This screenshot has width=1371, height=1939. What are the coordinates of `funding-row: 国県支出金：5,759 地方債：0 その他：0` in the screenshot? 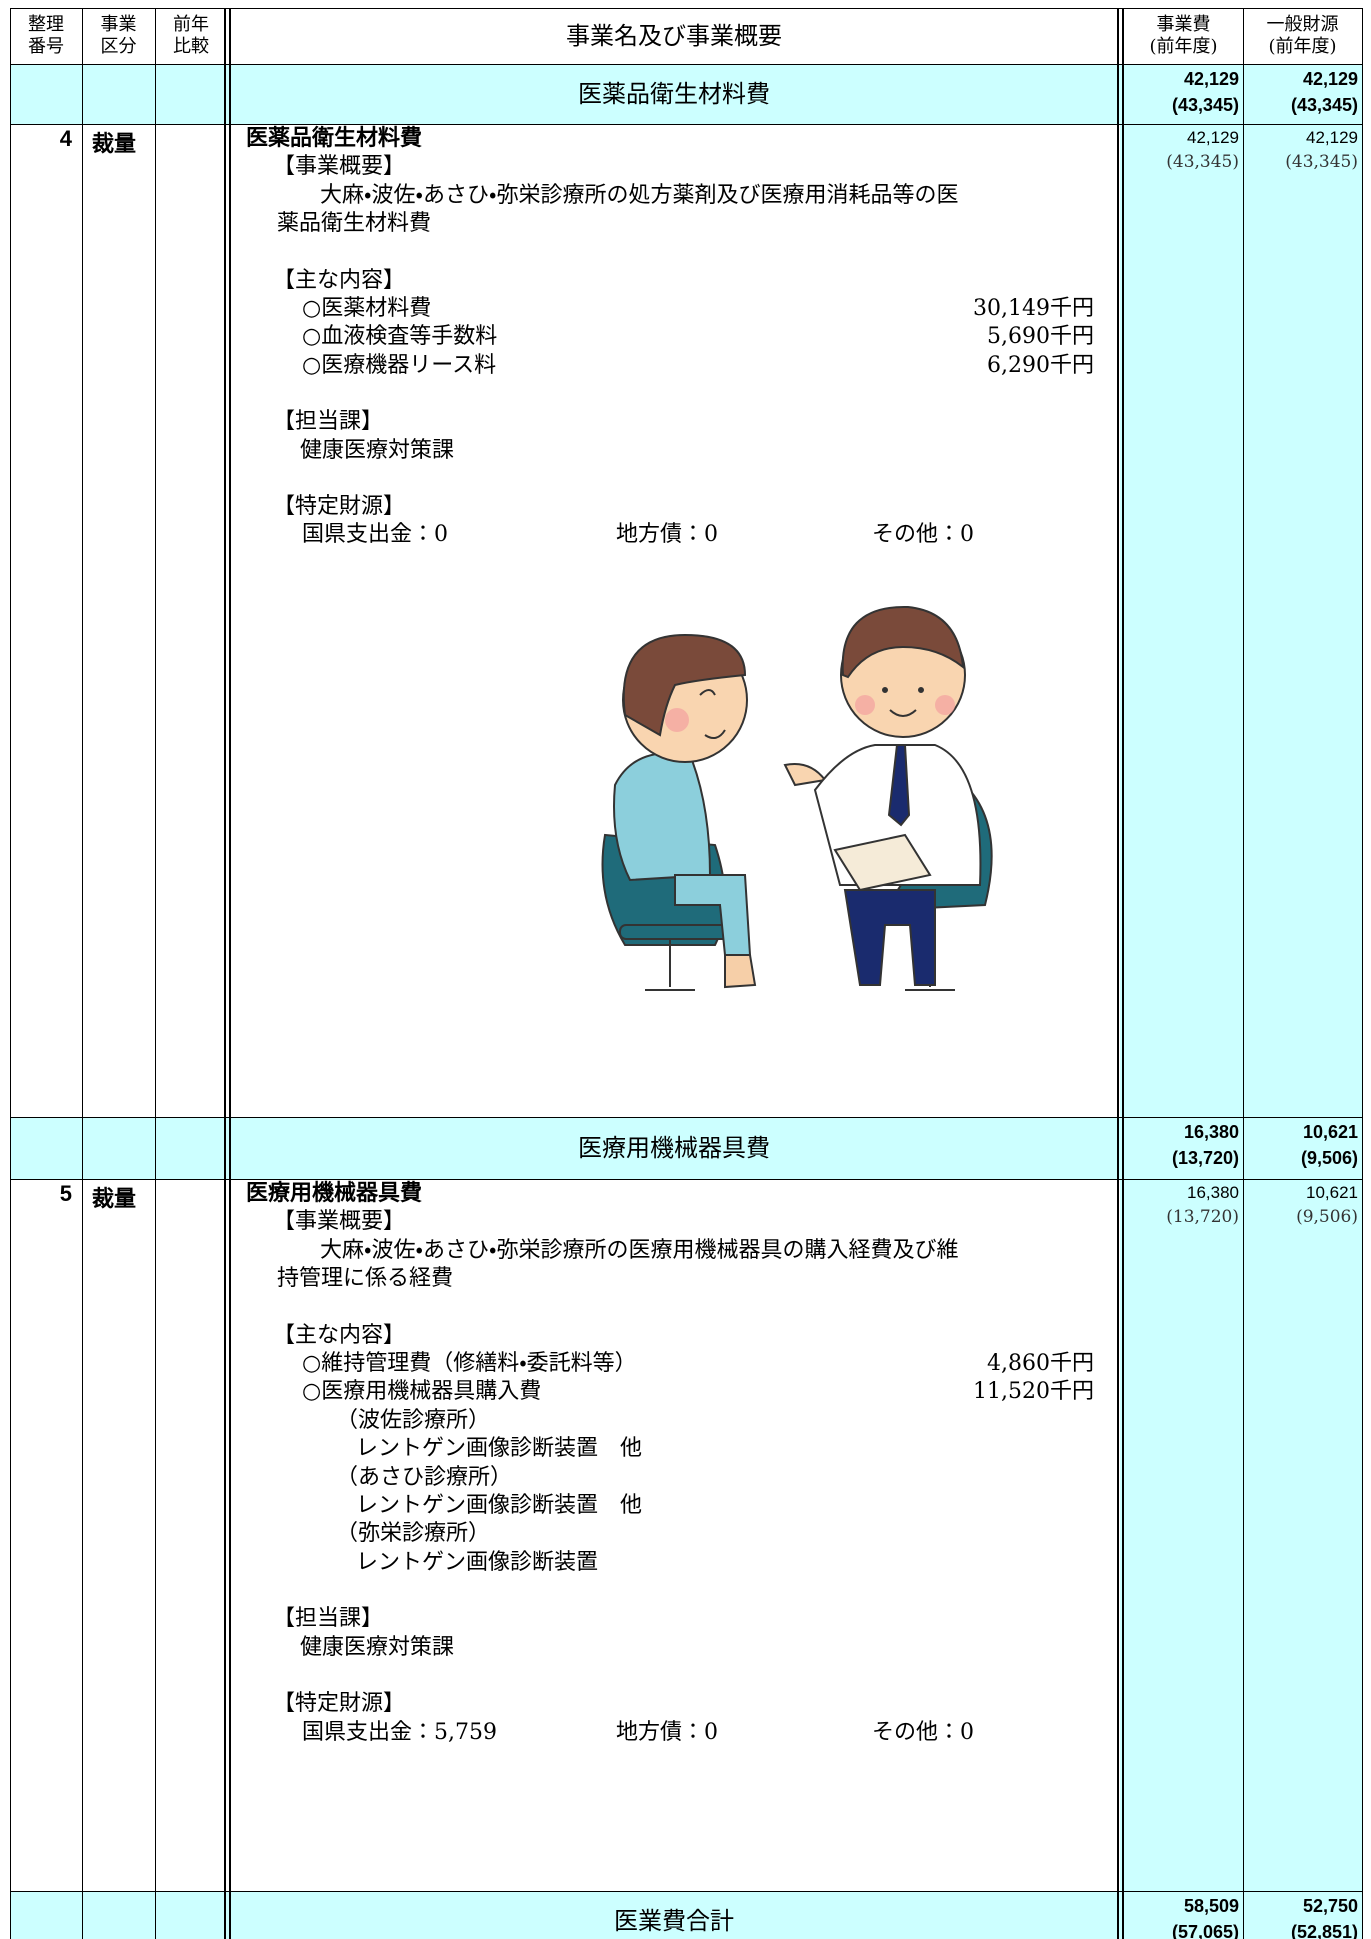 It's located at (681, 1733).